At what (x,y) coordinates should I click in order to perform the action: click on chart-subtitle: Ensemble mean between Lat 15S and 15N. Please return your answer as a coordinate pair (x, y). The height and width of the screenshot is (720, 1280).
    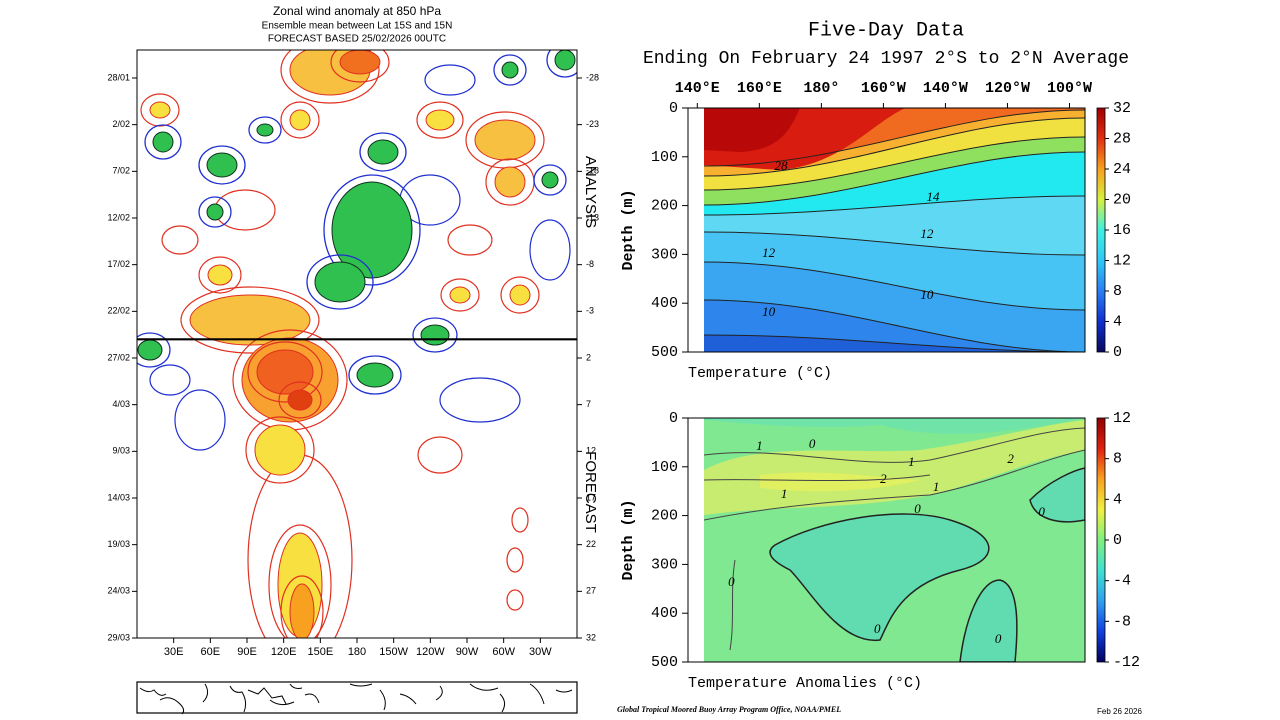
    Looking at the image, I should click on (357, 26).